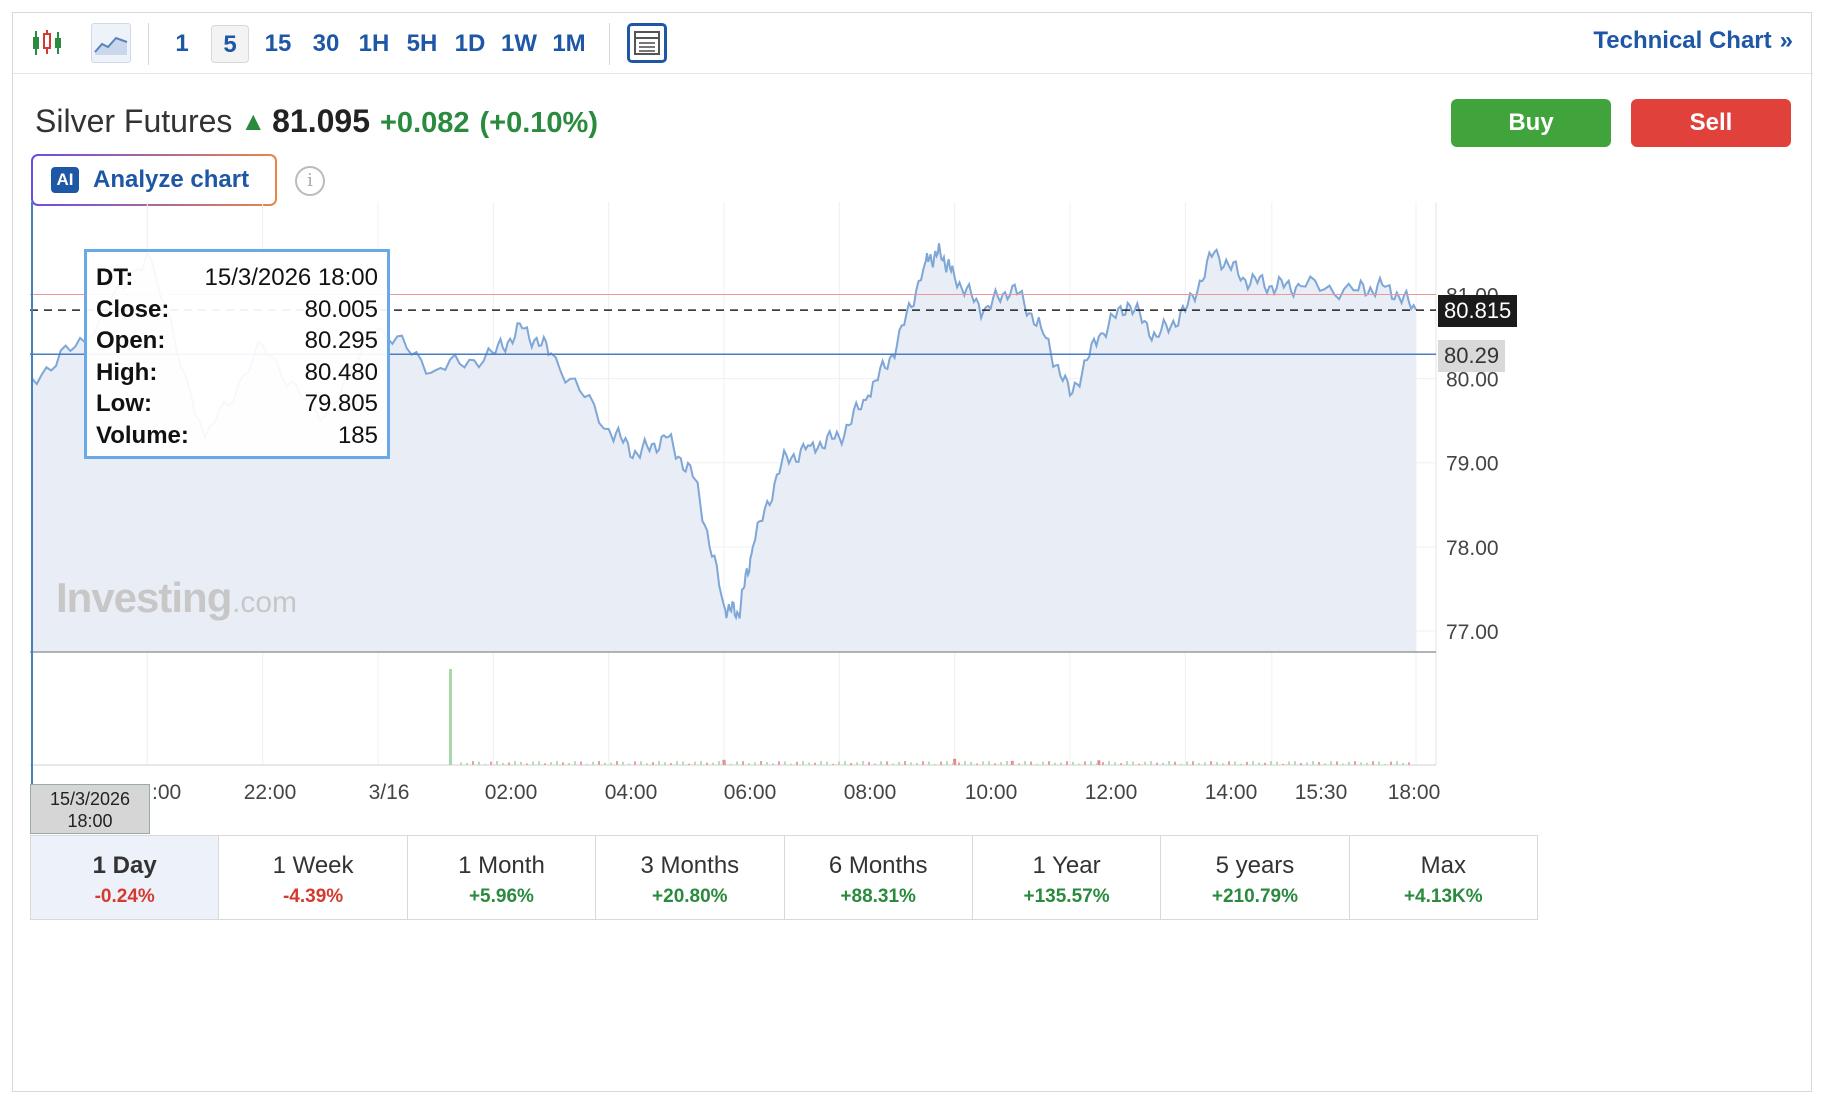  Describe the element at coordinates (569, 43) in the screenshot. I see `timeframe-1m: 1M` at that location.